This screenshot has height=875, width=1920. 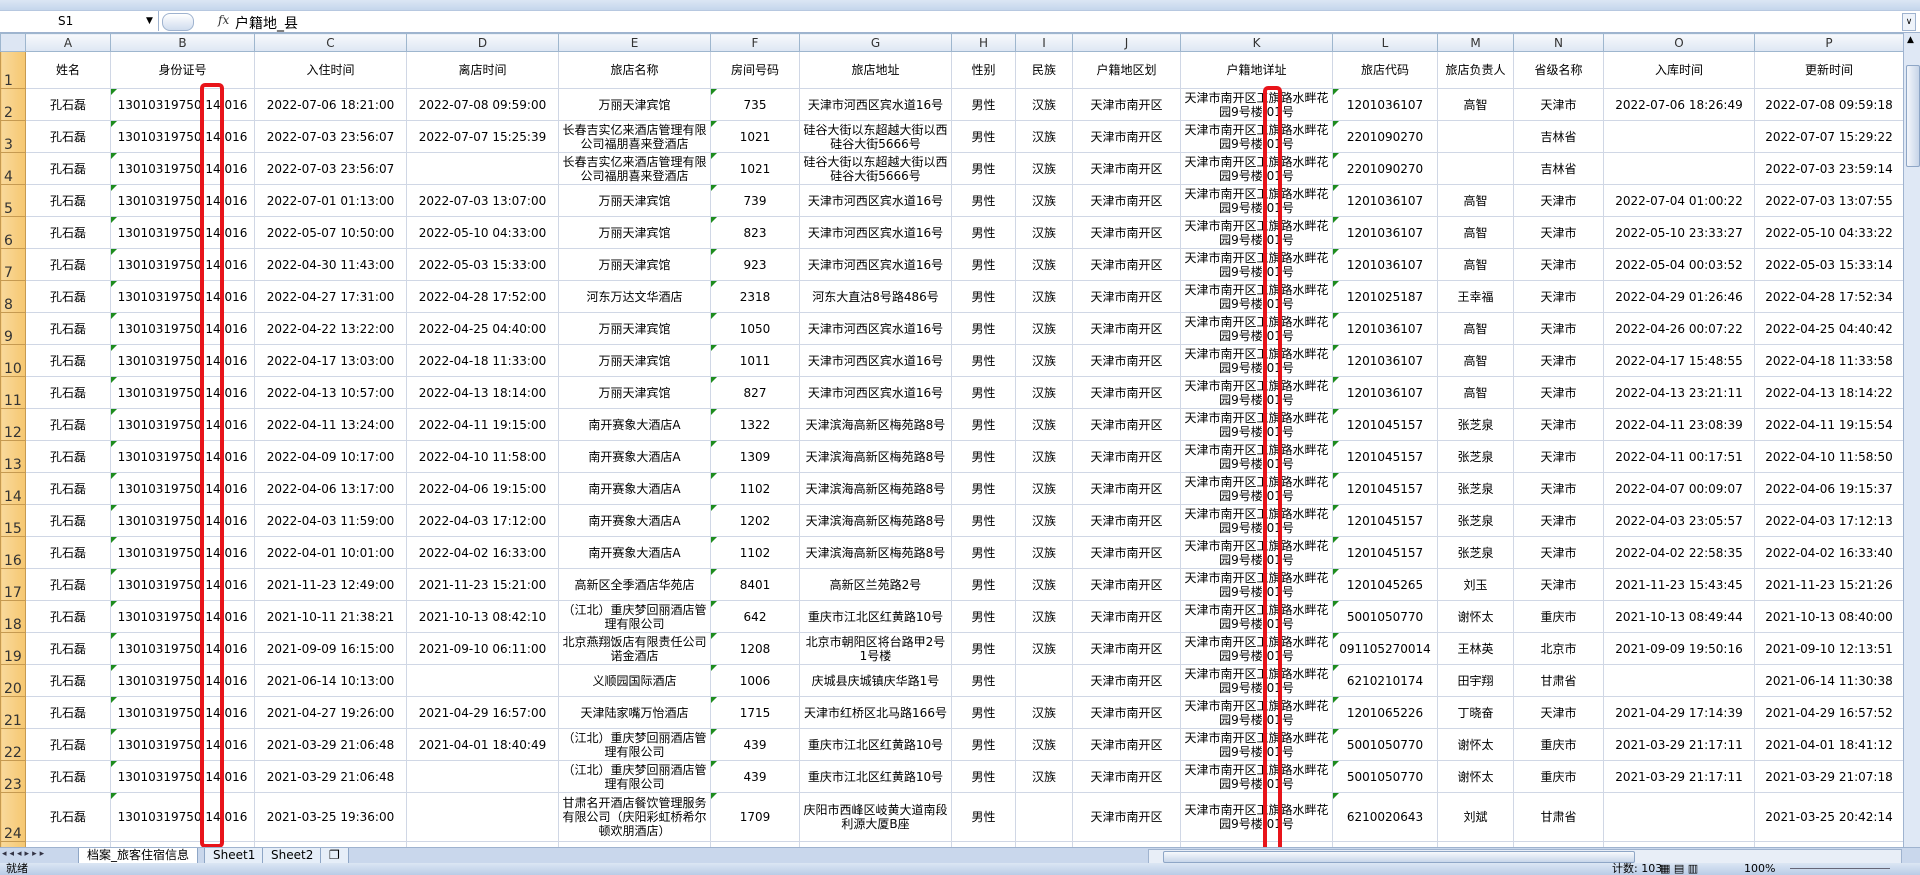 I want to click on row-header: 22, so click(x=13, y=744).